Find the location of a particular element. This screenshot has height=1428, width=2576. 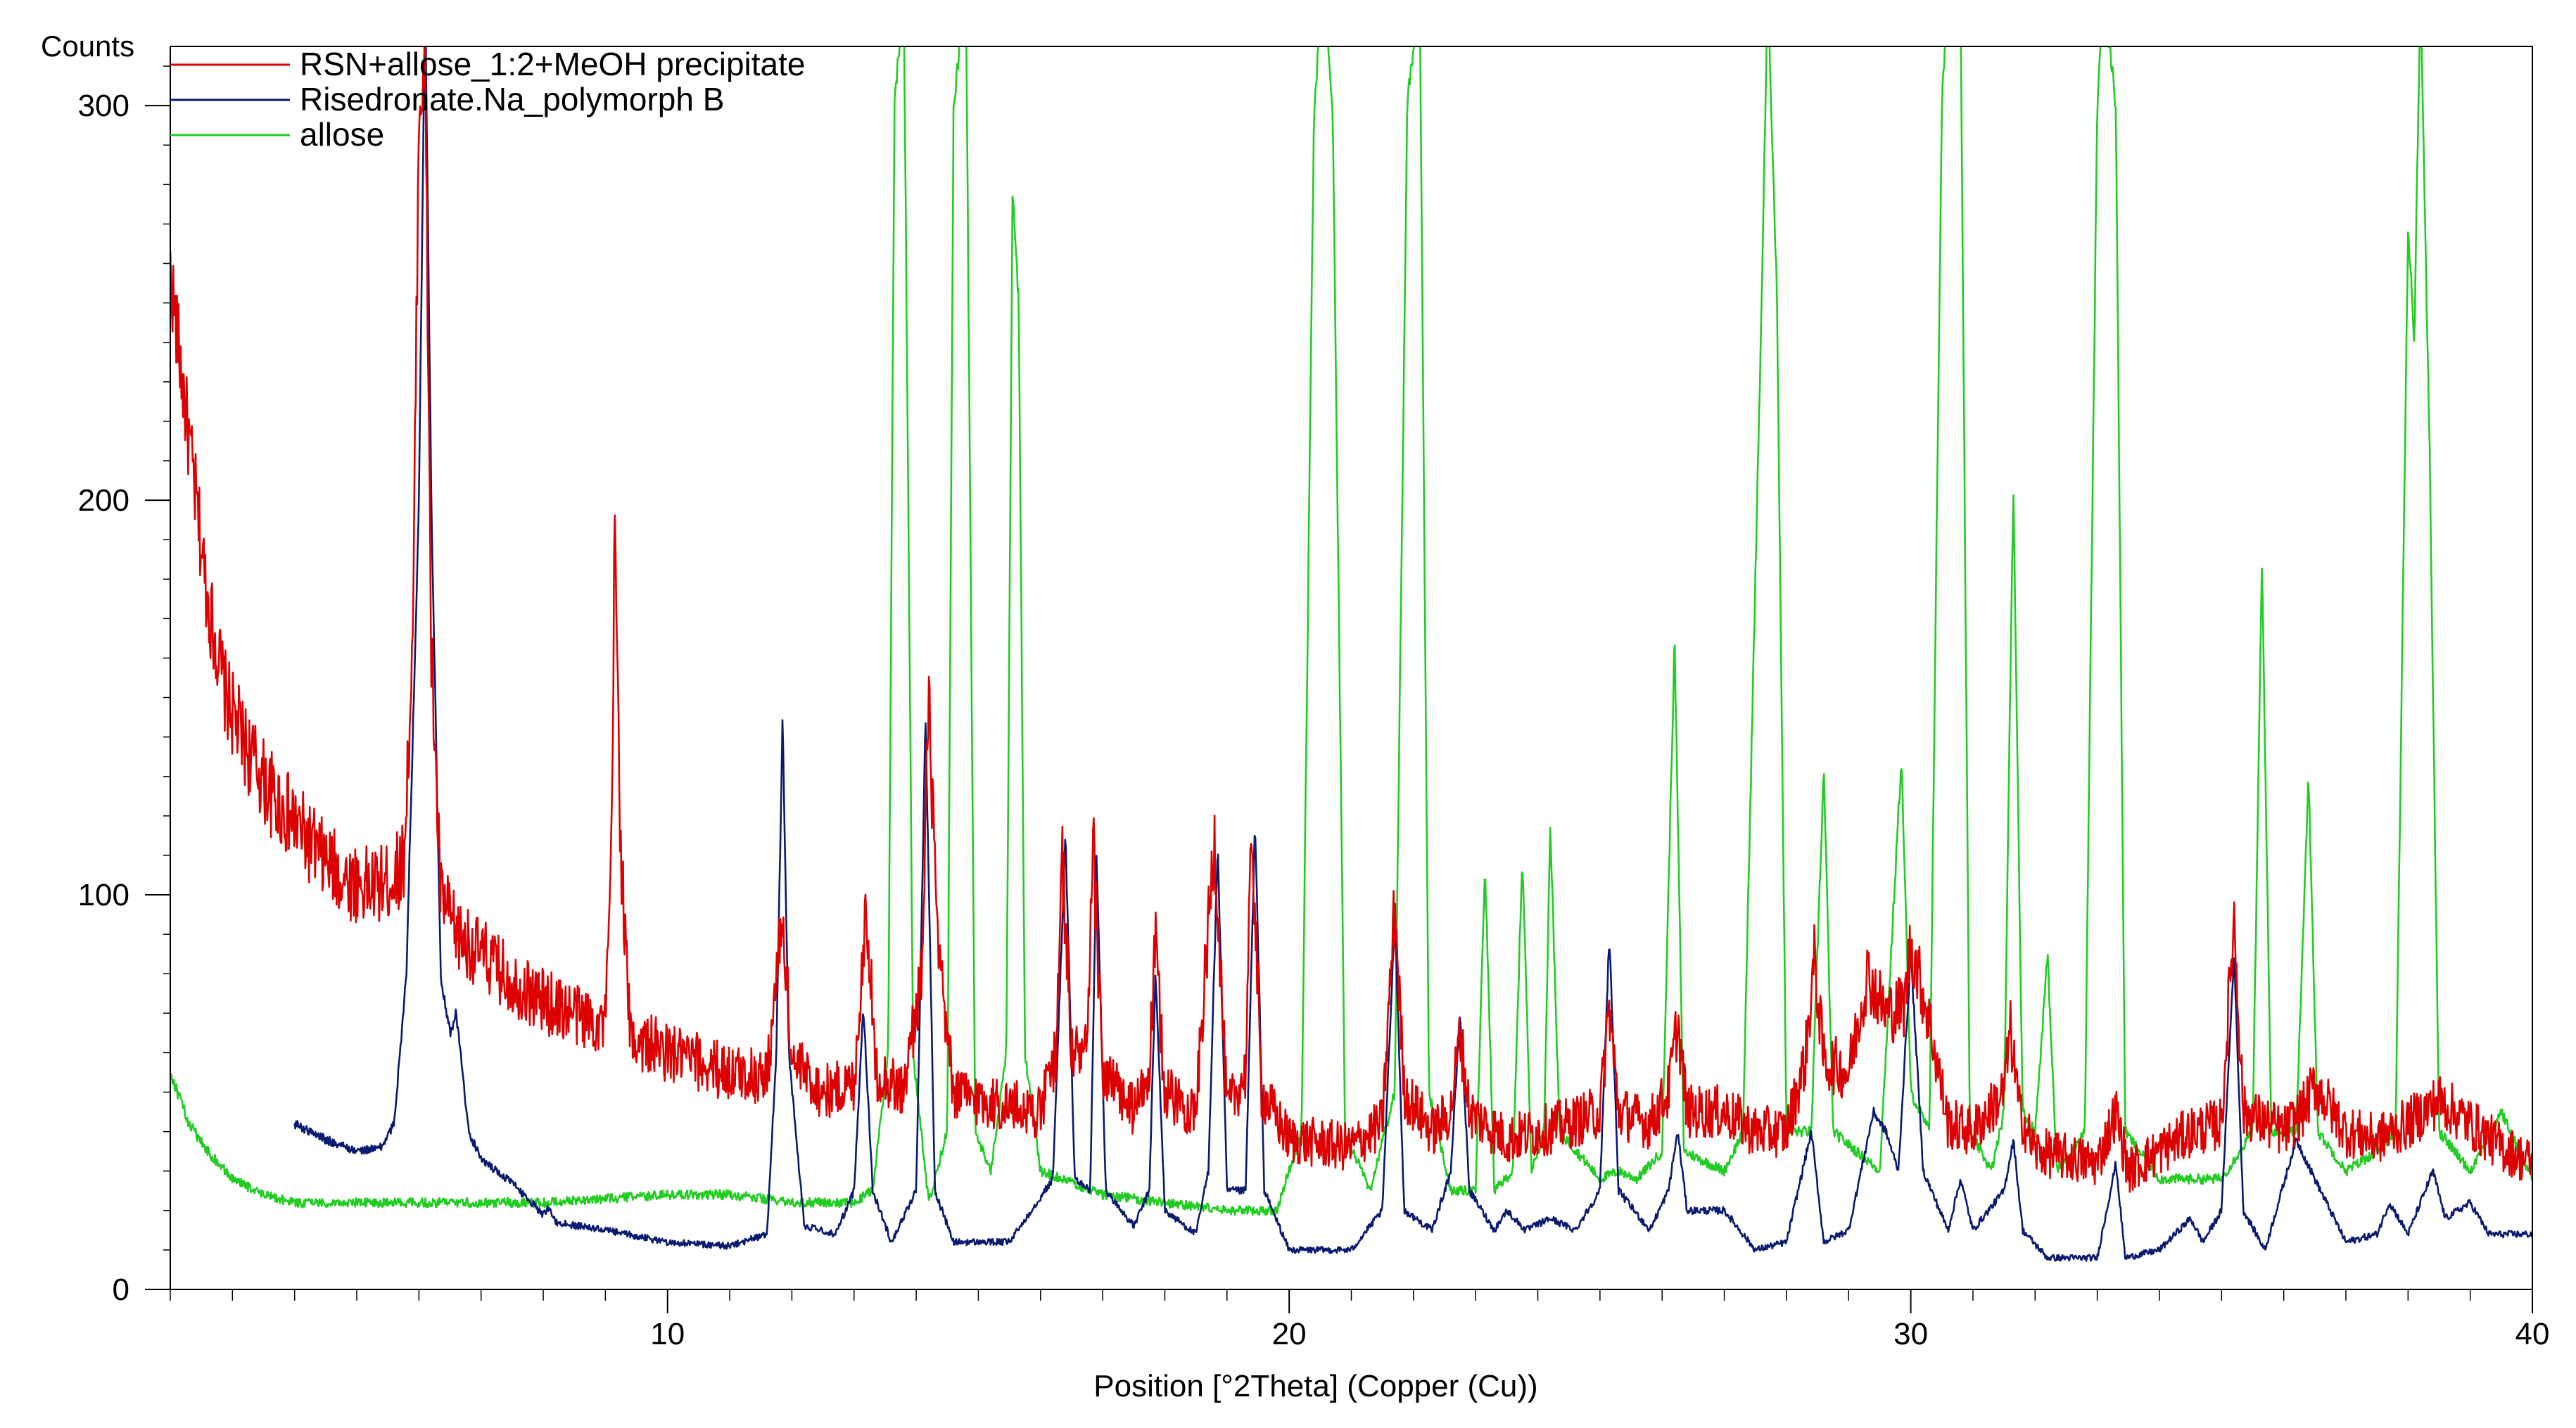

x-tick-label: 10 is located at coordinates (667, 1334).